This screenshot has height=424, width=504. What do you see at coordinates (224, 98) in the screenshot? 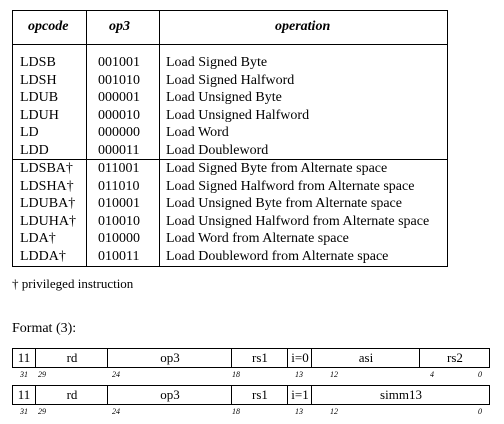
I see `operation-cell: Load Unsigned Byte` at bounding box center [224, 98].